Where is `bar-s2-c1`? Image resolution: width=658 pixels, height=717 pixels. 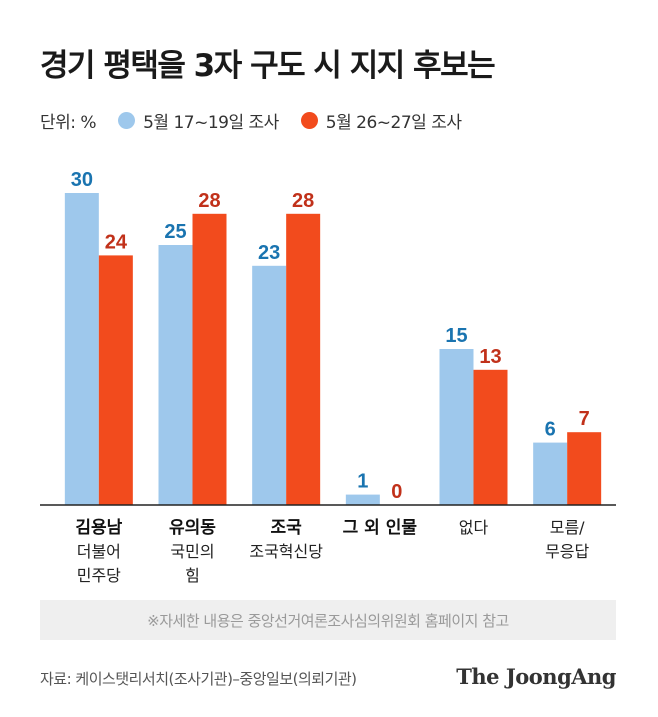 bar-s2-c1 is located at coordinates (115, 380).